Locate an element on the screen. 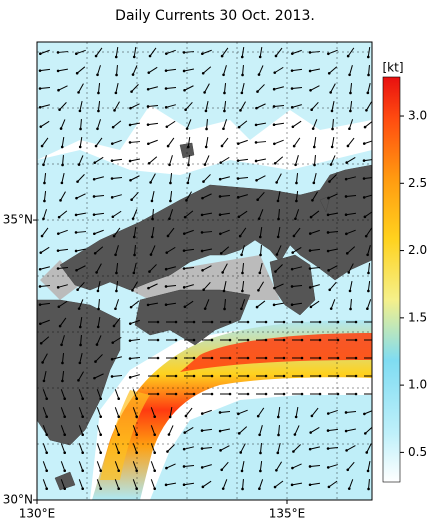 The image size is (430, 525). colorbar-tick-label: 0.5 is located at coordinates (417, 452).